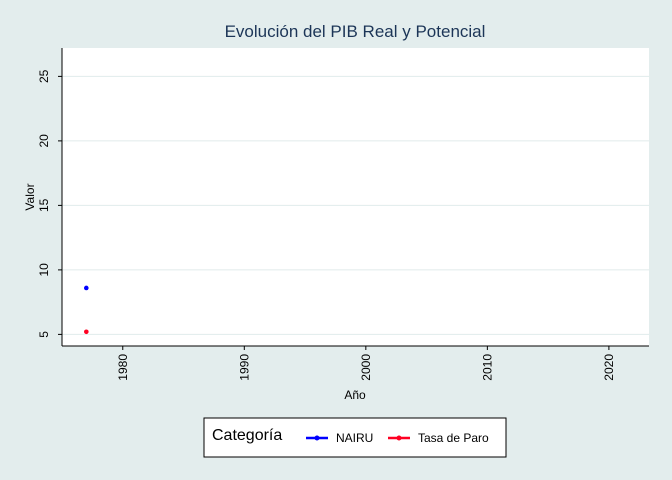 The width and height of the screenshot is (672, 480). I want to click on x-axis-title: Año, so click(355, 395).